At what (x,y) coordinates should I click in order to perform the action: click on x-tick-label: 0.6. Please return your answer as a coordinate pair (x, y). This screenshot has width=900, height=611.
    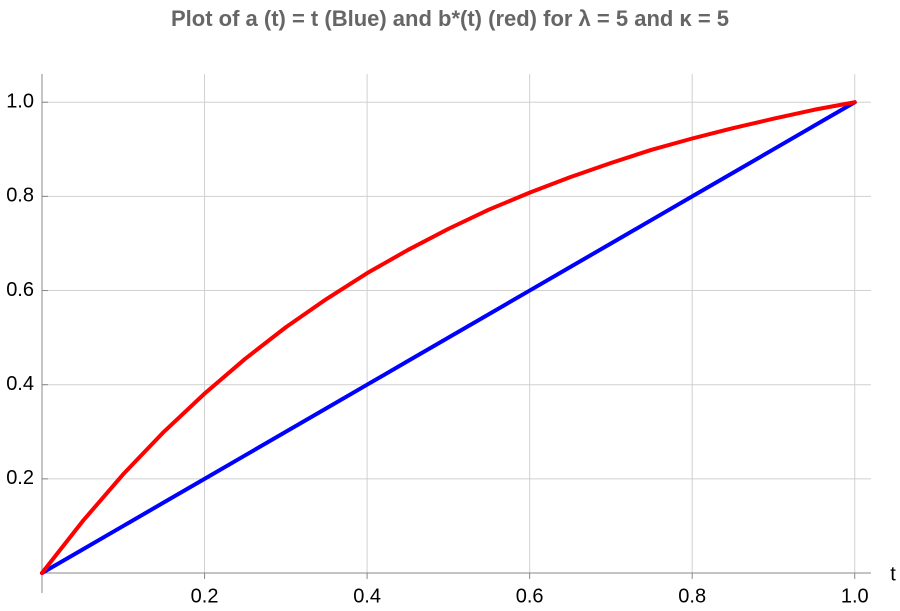
    Looking at the image, I should click on (530, 596).